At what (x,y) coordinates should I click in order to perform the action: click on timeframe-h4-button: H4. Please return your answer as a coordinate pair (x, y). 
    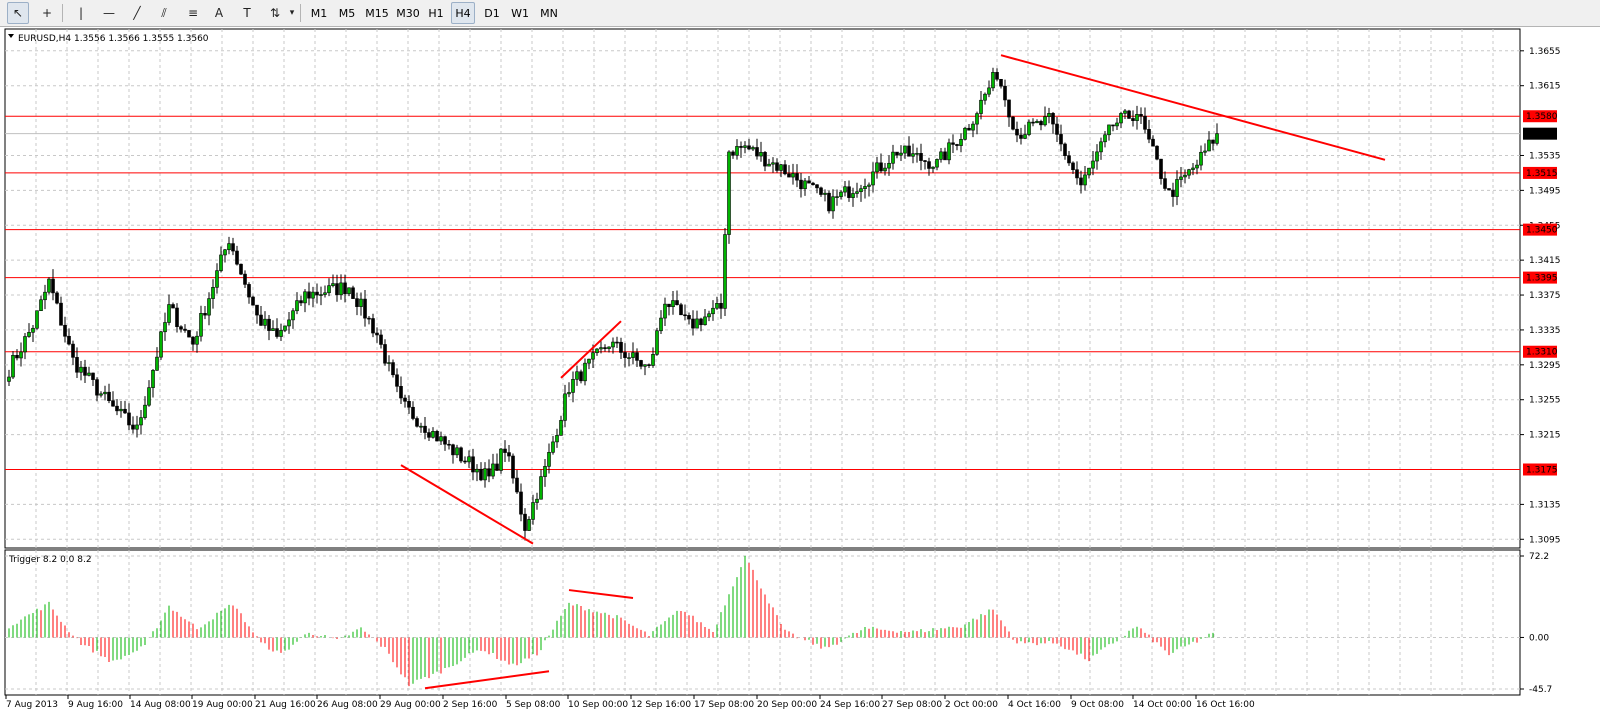
    Looking at the image, I should click on (463, 13).